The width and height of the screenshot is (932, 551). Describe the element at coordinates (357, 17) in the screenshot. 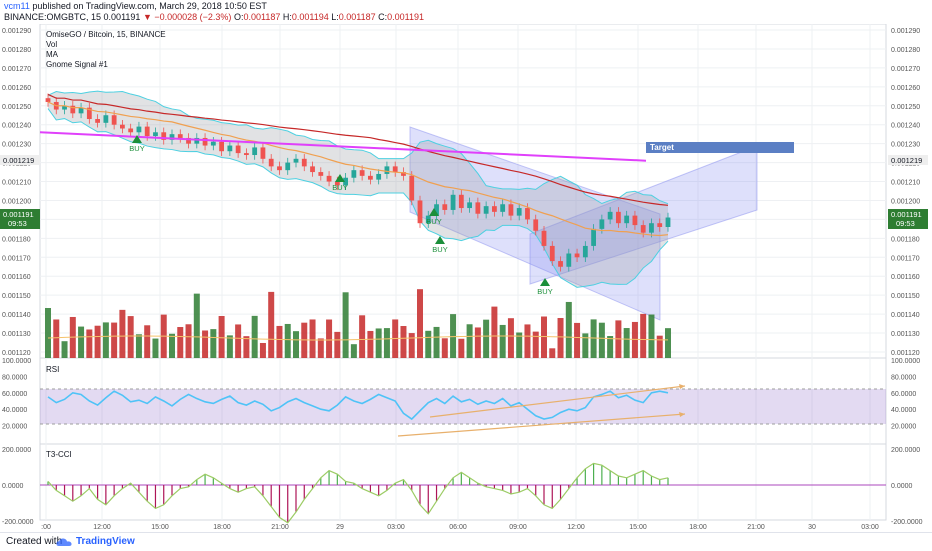

I see `low-value: 0.001187` at that location.